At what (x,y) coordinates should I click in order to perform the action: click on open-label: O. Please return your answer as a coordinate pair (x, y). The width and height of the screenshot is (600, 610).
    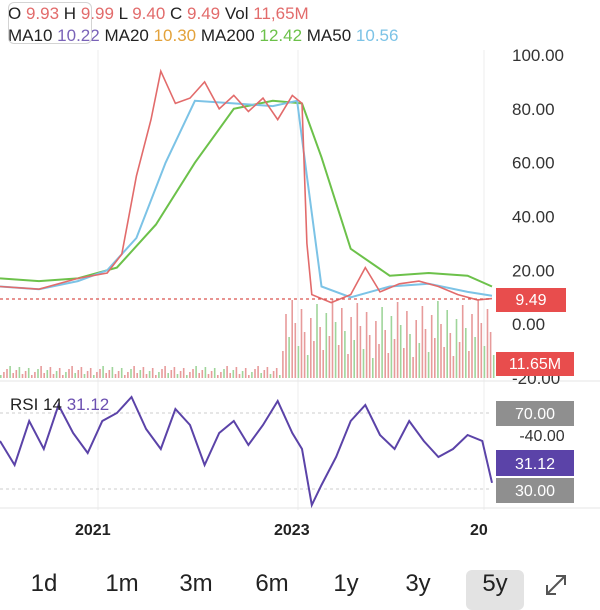
    Looking at the image, I should click on (15, 13).